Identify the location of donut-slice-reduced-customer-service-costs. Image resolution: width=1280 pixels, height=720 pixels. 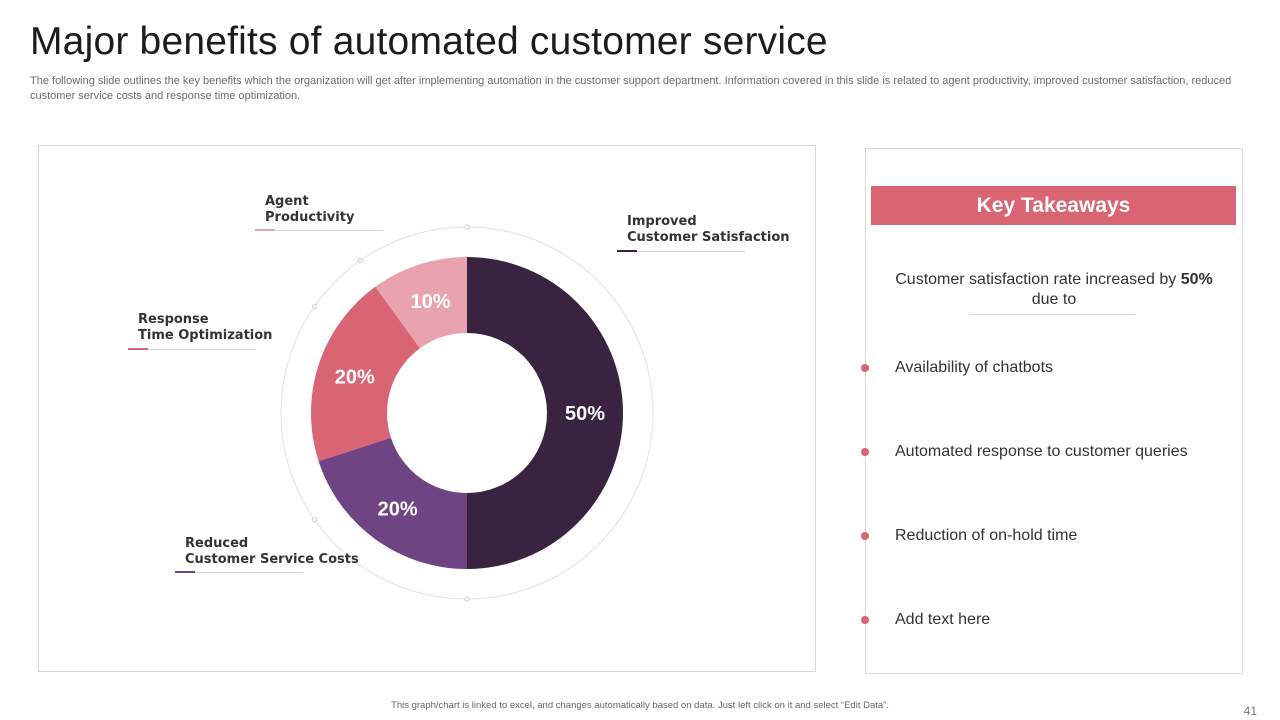
(392, 503).